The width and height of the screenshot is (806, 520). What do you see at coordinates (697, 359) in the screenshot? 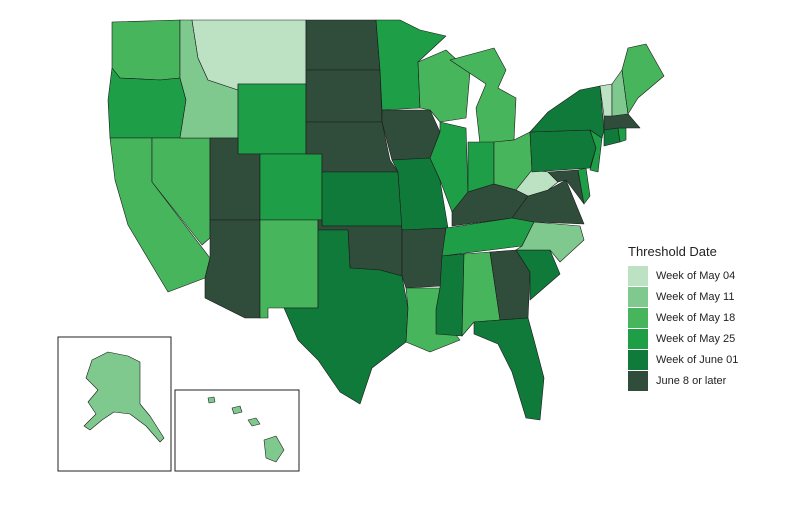
I see `legend-label: Week of June 01` at bounding box center [697, 359].